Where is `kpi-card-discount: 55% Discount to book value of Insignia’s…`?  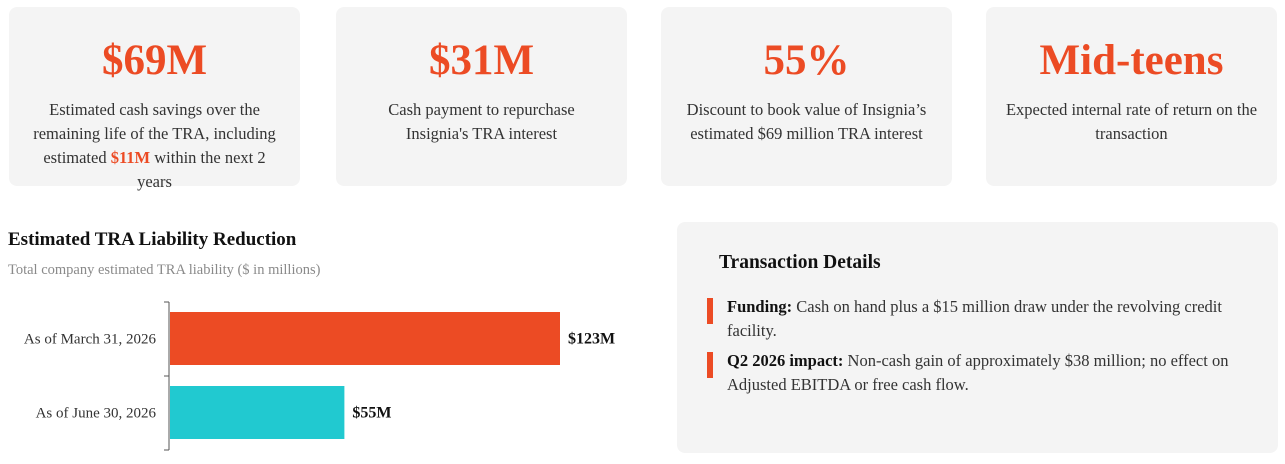
kpi-card-discount: 55% Discount to book value of Insignia’s… is located at coordinates (806, 96).